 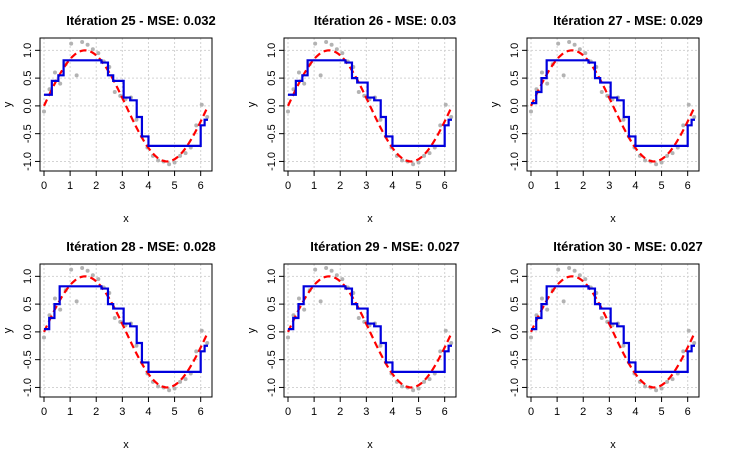 What do you see at coordinates (272, 276) in the screenshot?
I see `y-tick-label: 1.0` at bounding box center [272, 276].